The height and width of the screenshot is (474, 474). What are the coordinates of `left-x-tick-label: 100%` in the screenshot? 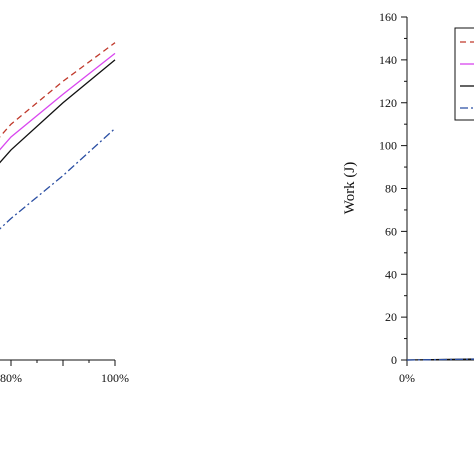 It's located at (115, 378).